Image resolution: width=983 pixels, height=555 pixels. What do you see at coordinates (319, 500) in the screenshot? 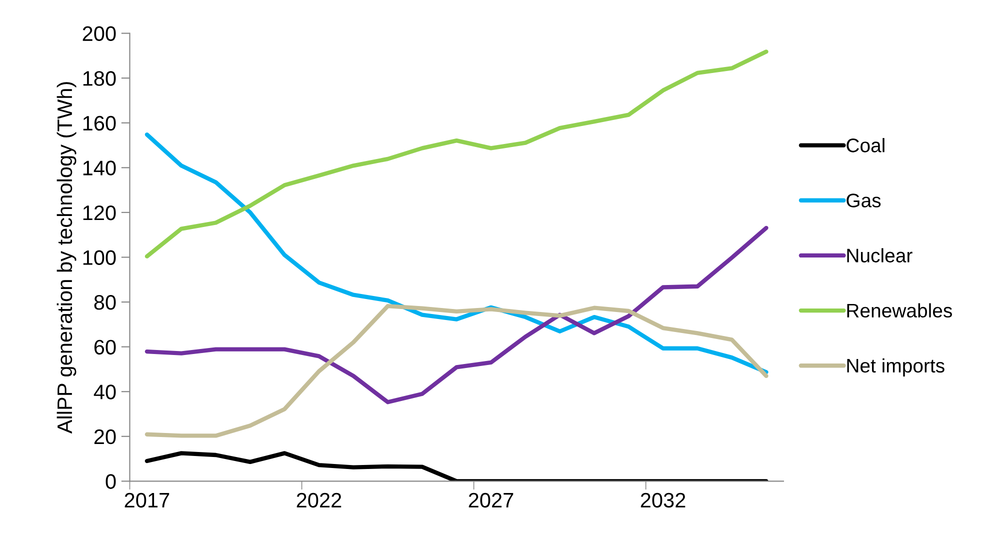
I see `x-tick-label: 2022` at bounding box center [319, 500].